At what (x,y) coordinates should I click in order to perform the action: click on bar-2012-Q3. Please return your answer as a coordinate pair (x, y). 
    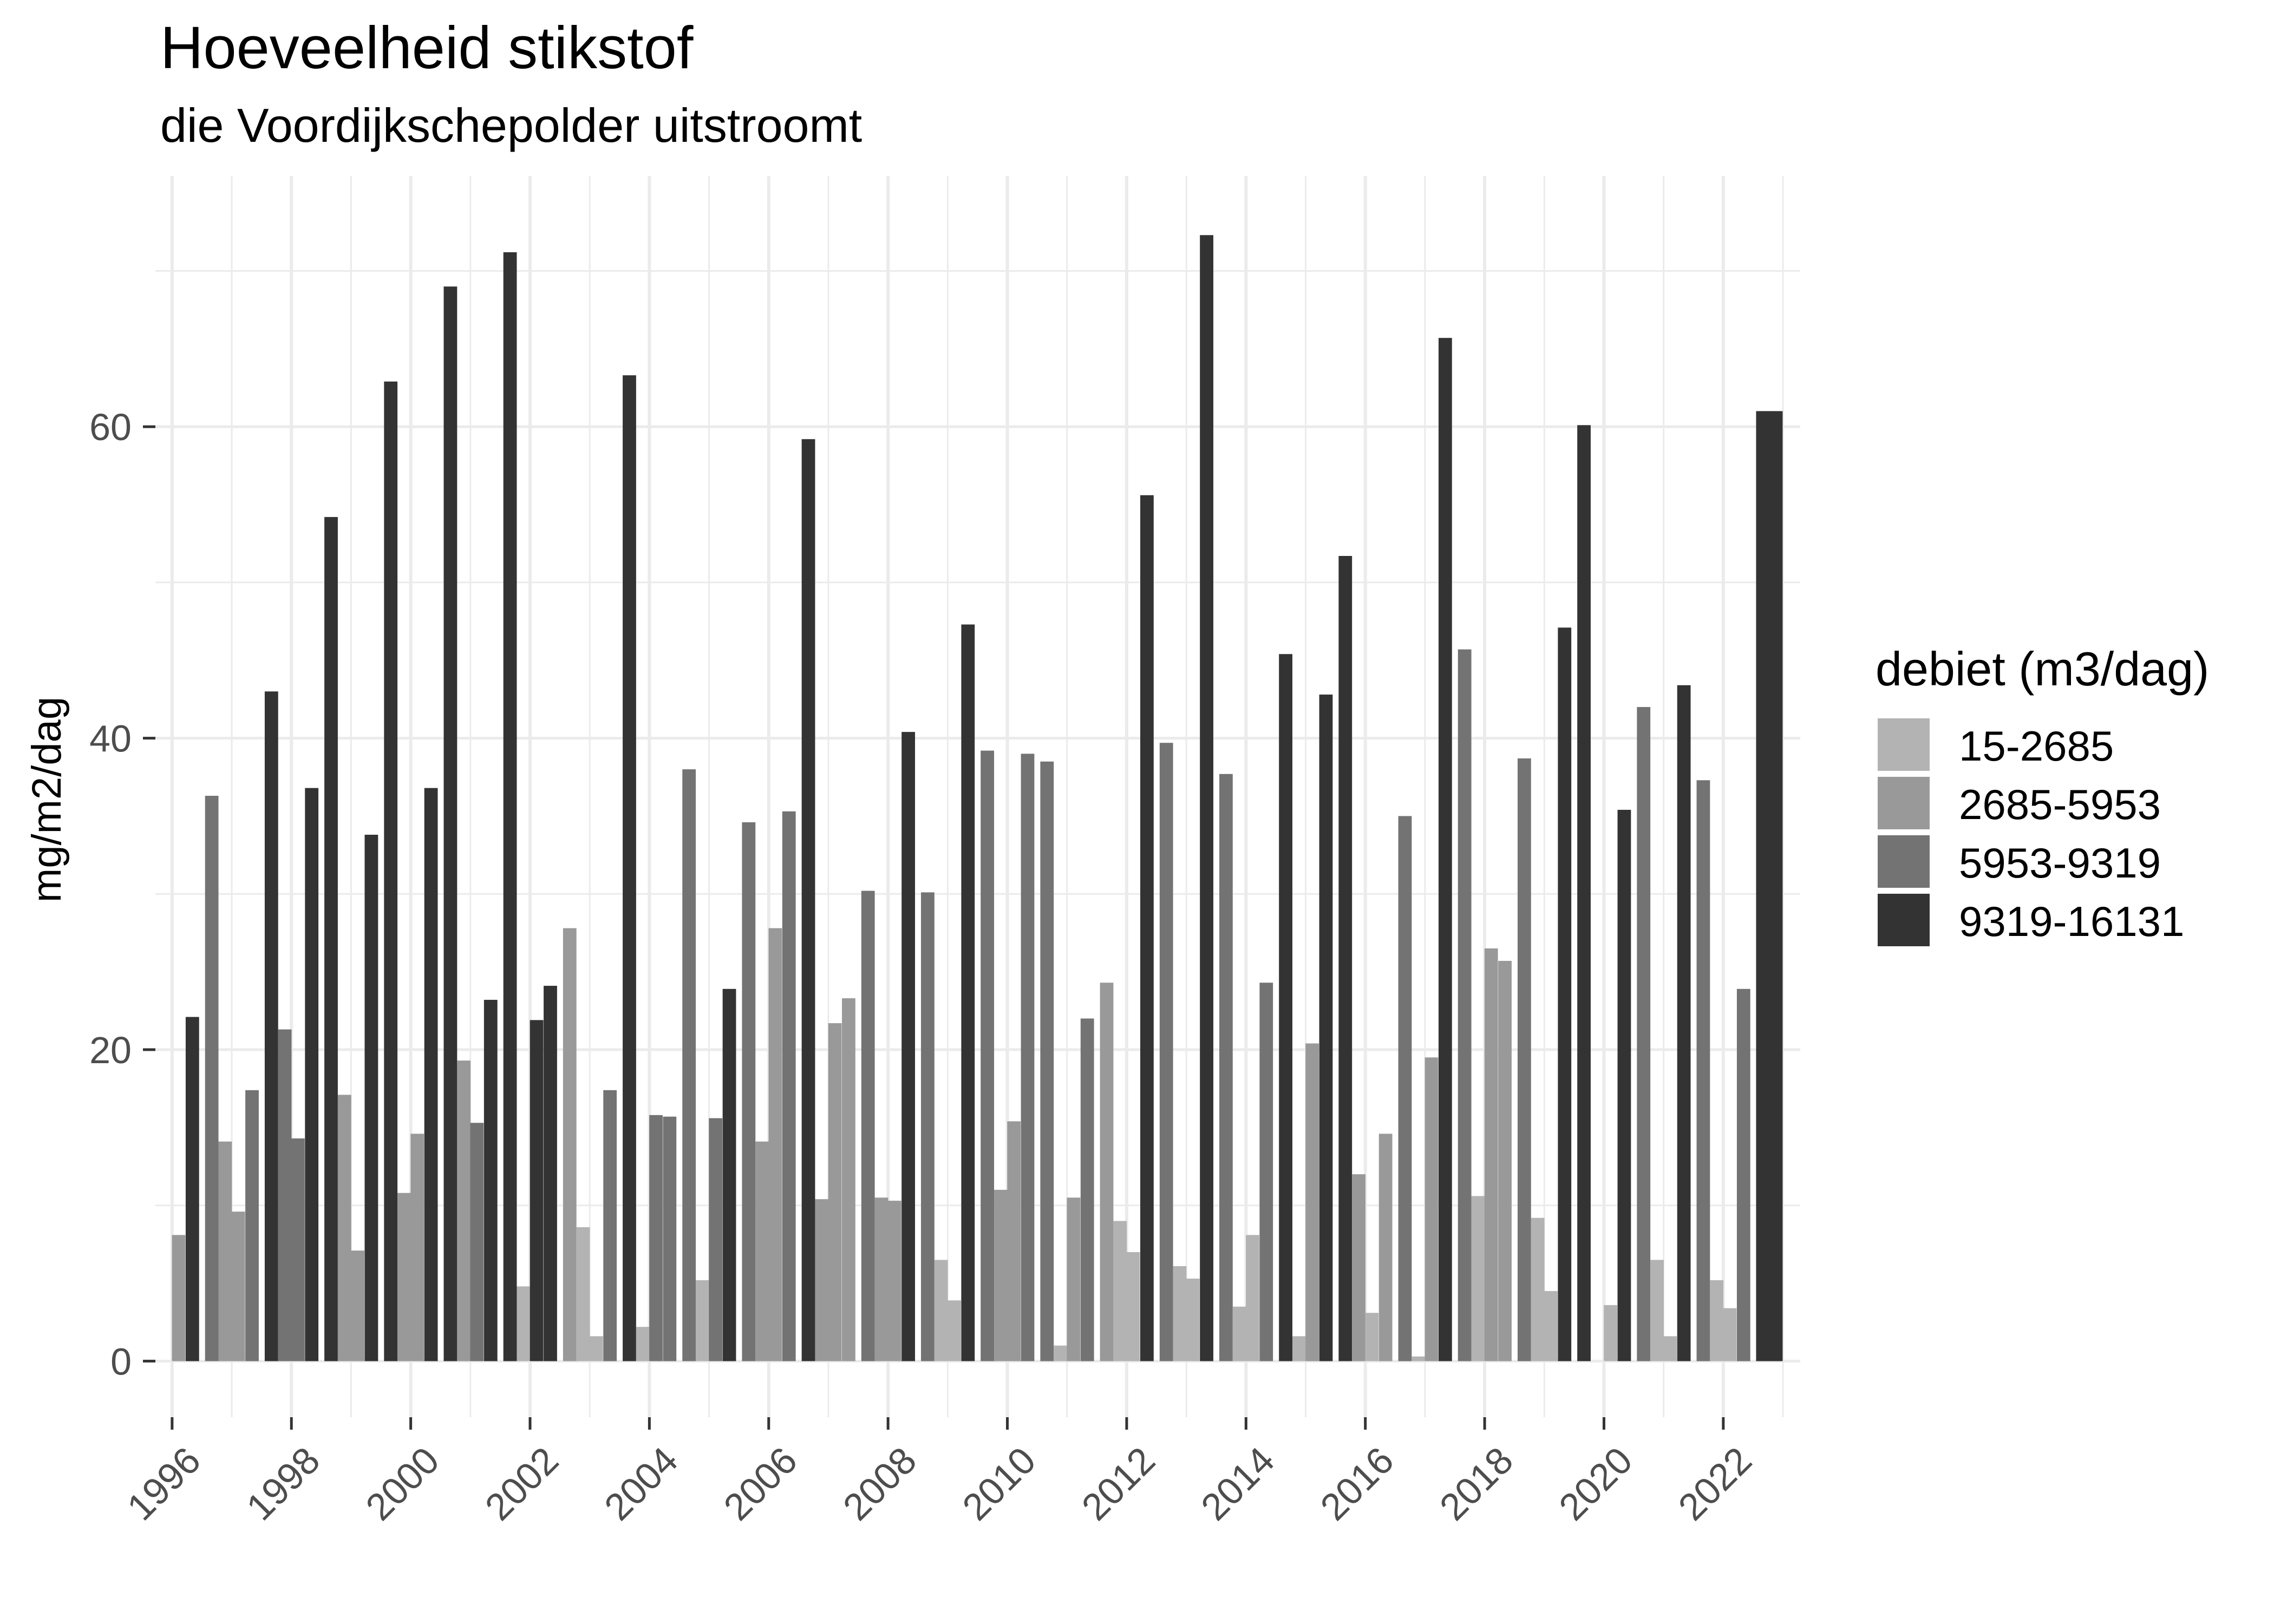
    Looking at the image, I should click on (1166, 1052).